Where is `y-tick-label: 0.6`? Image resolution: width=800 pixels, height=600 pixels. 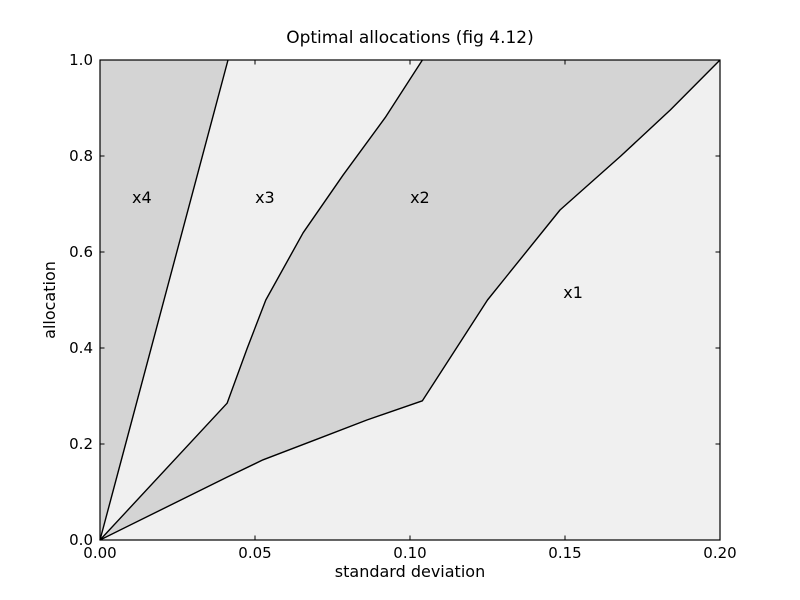 y-tick-label: 0.6 is located at coordinates (81, 252).